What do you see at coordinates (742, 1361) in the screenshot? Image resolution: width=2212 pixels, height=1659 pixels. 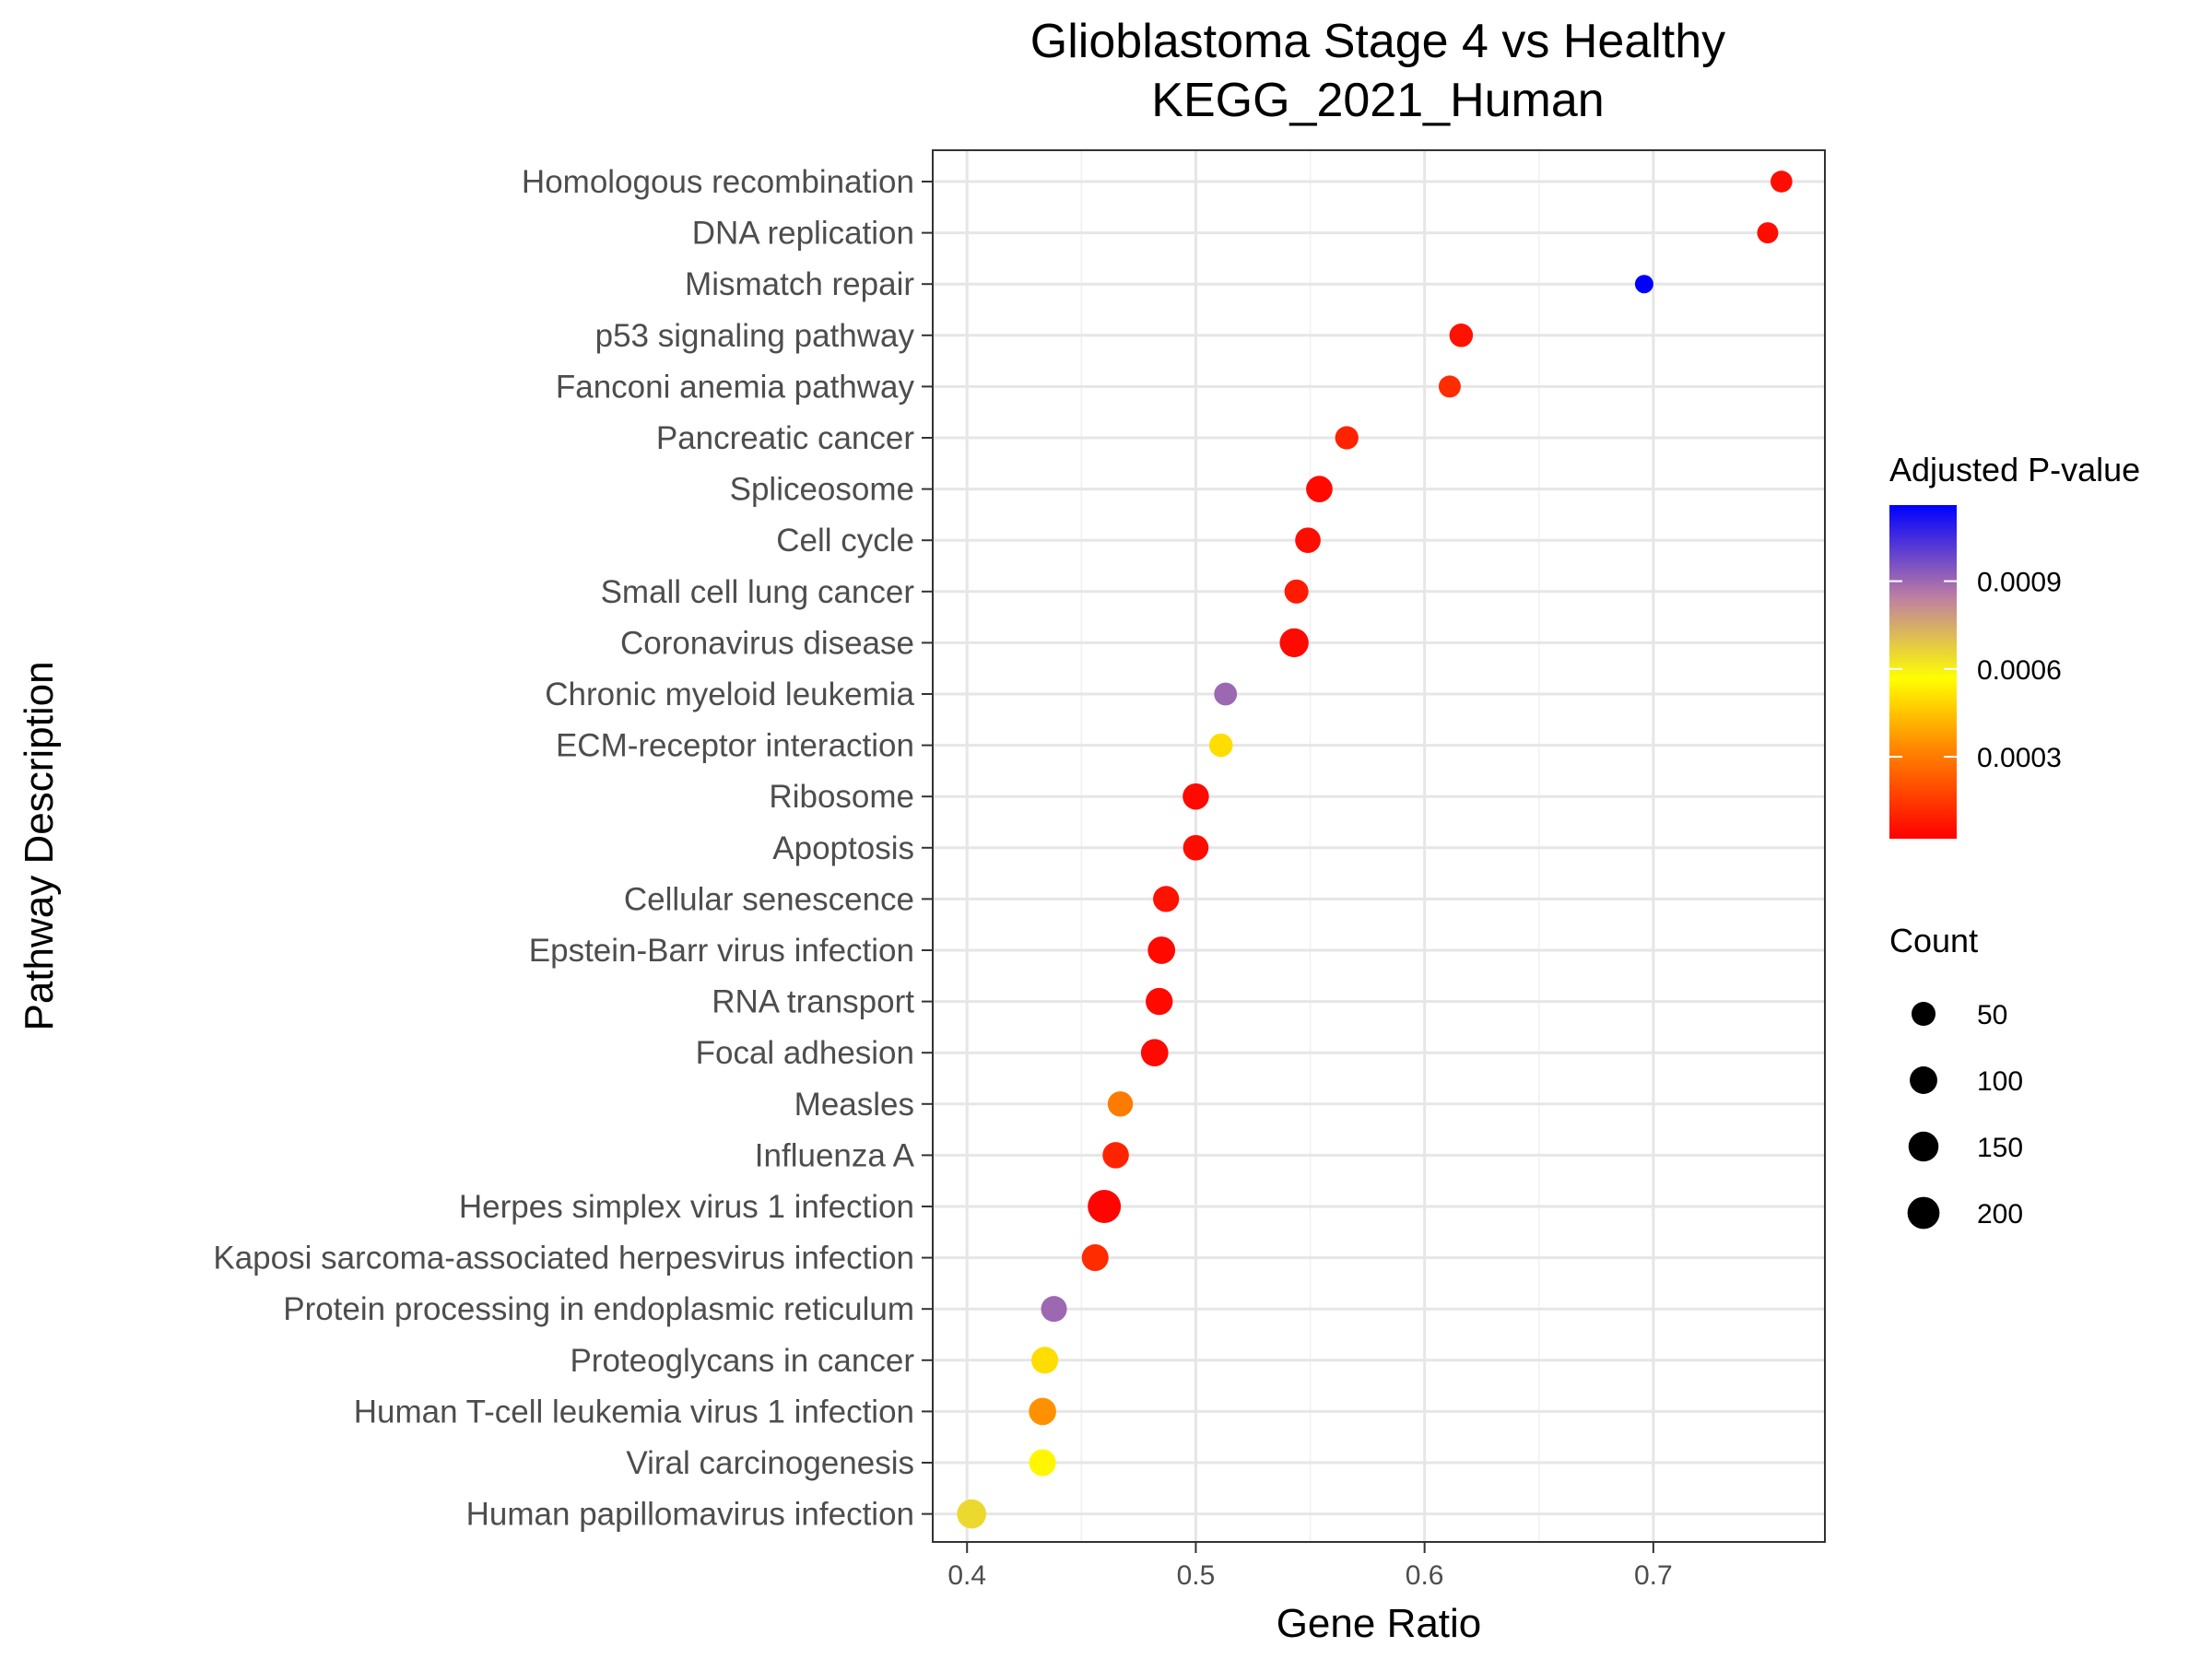 I see `y-tick-label: Proteoglycans in cancer` at bounding box center [742, 1361].